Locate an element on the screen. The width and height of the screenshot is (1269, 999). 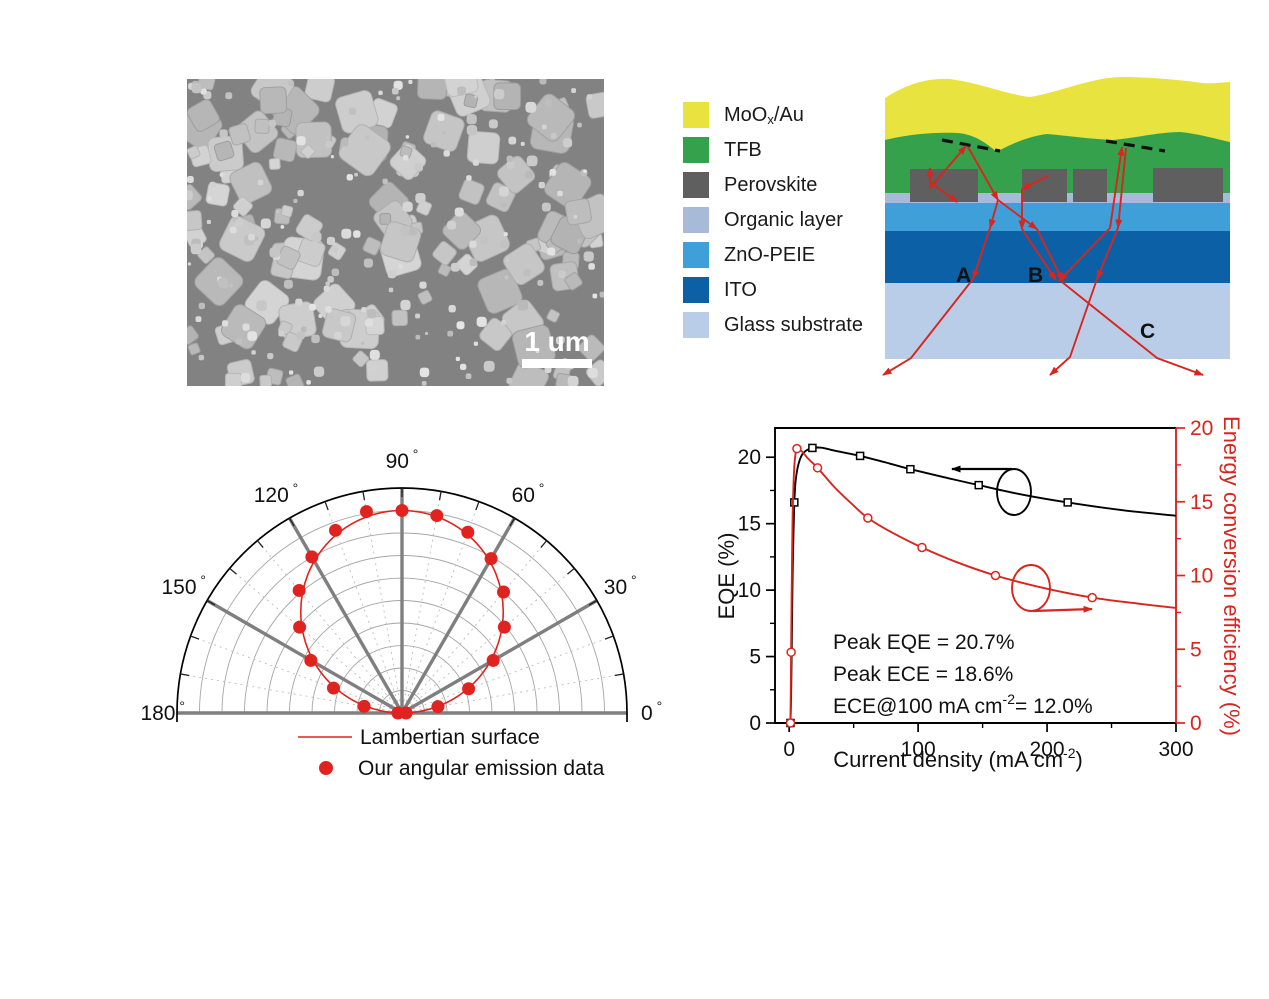
legend-label: Organic layer is located at coordinates (783, 219).